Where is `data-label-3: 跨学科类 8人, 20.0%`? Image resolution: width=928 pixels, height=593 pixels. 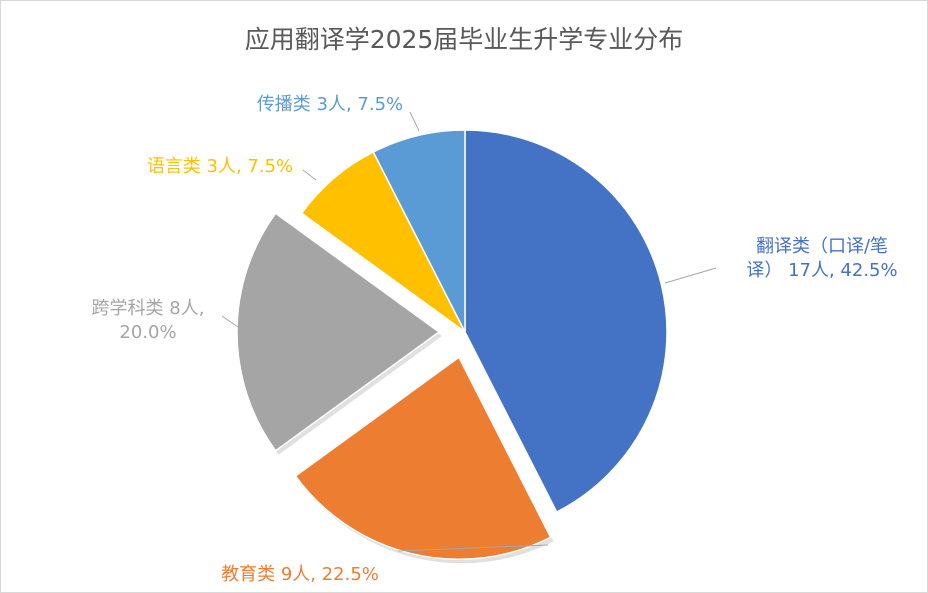 data-label-3: 跨学科类 8人, 20.0% is located at coordinates (148, 320).